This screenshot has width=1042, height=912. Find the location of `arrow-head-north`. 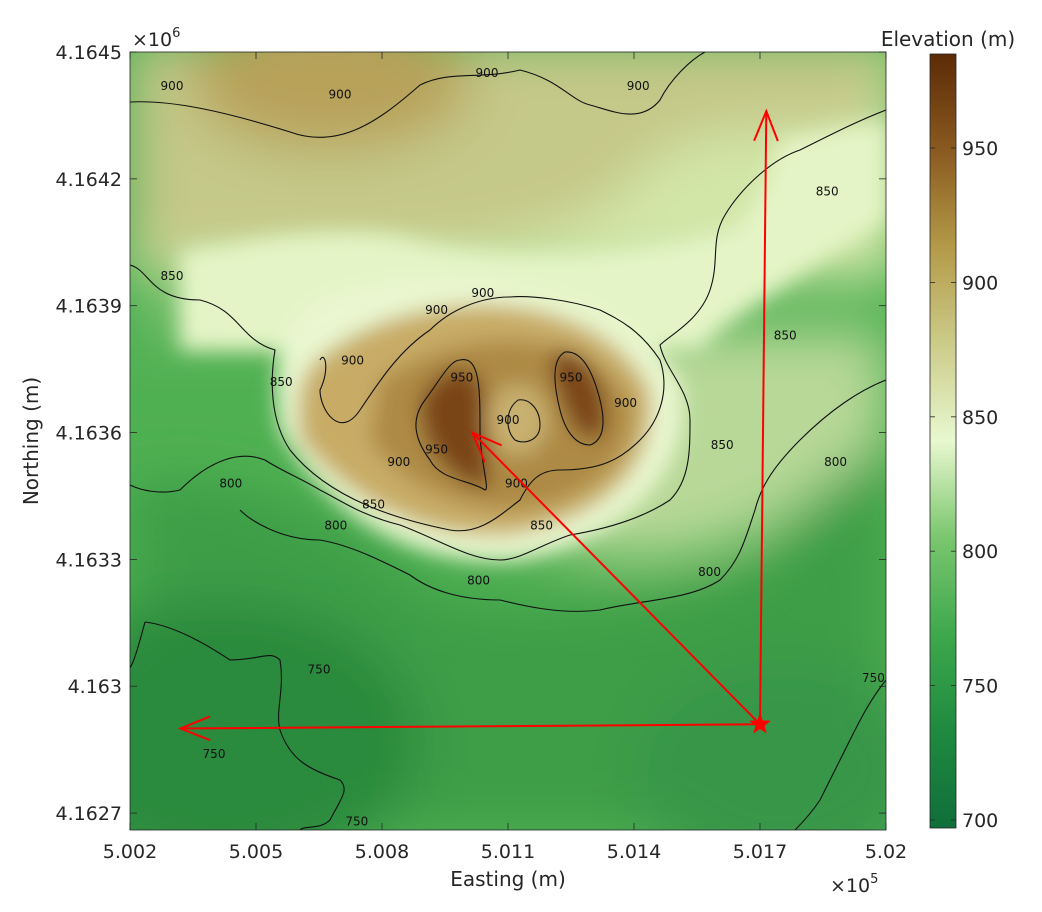

arrow-head-north is located at coordinates (766, 125).